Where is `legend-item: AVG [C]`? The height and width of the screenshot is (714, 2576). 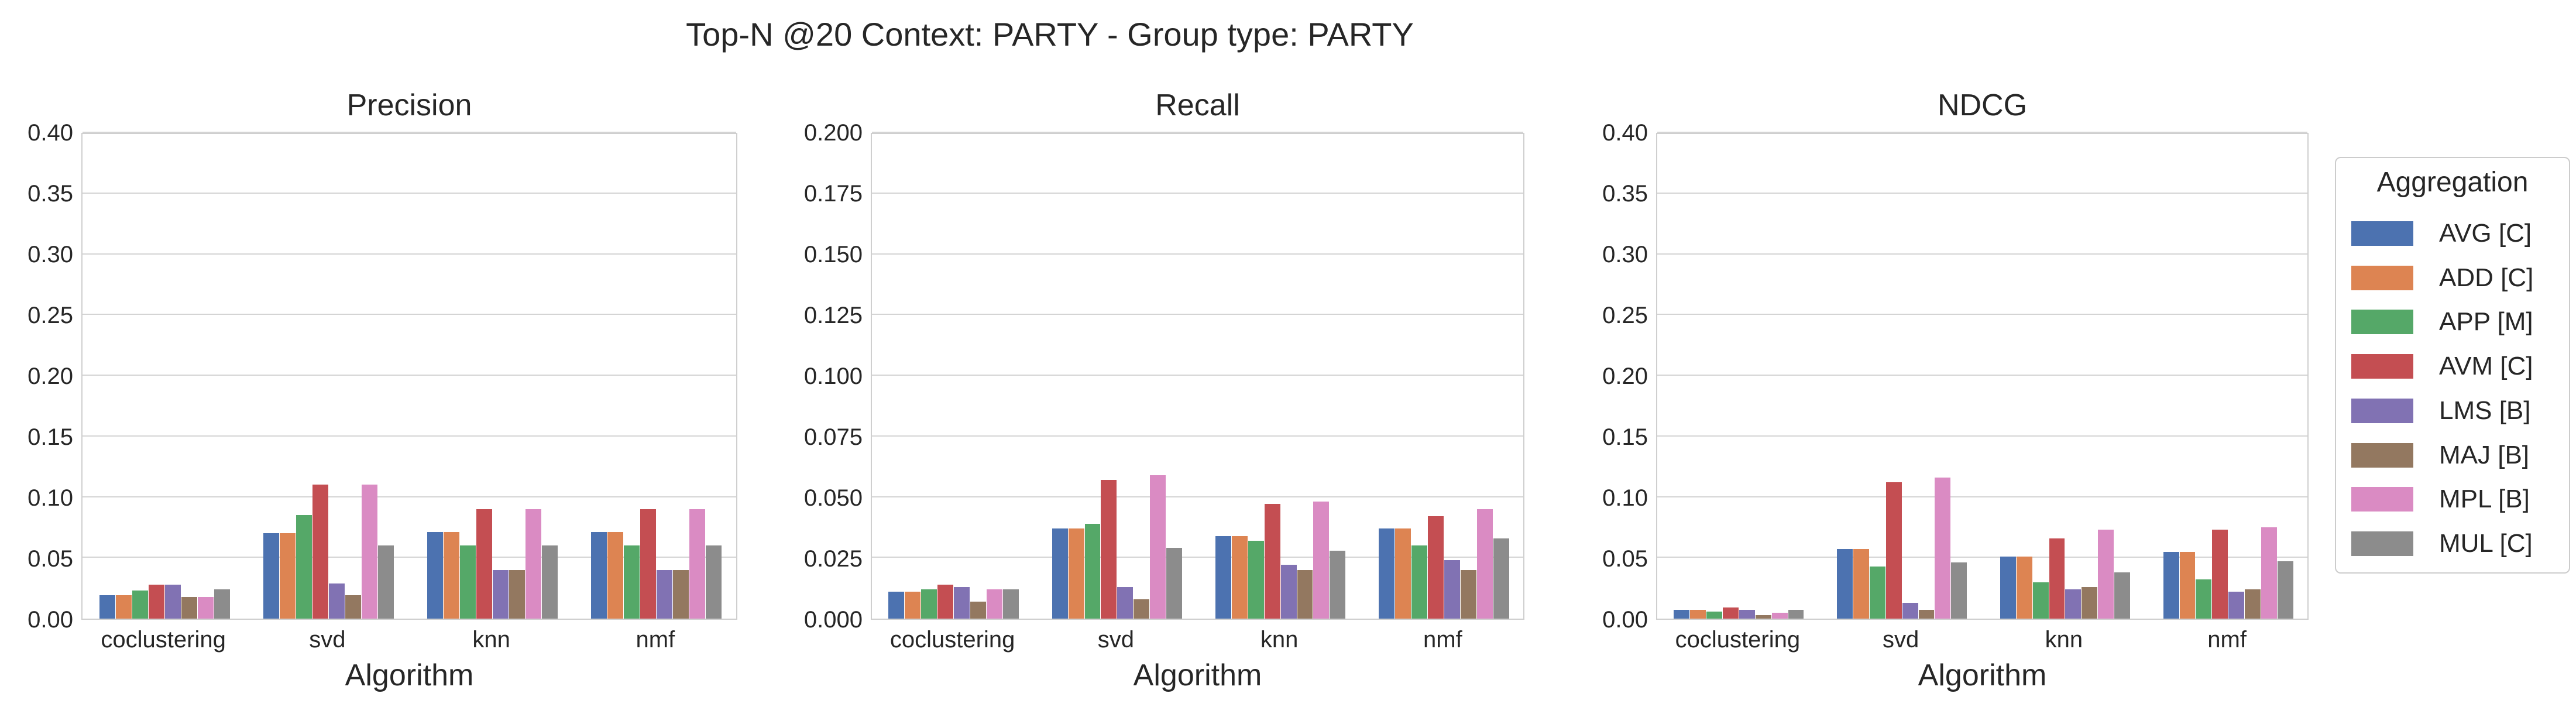 legend-item: AVG [C] is located at coordinates (2456, 233).